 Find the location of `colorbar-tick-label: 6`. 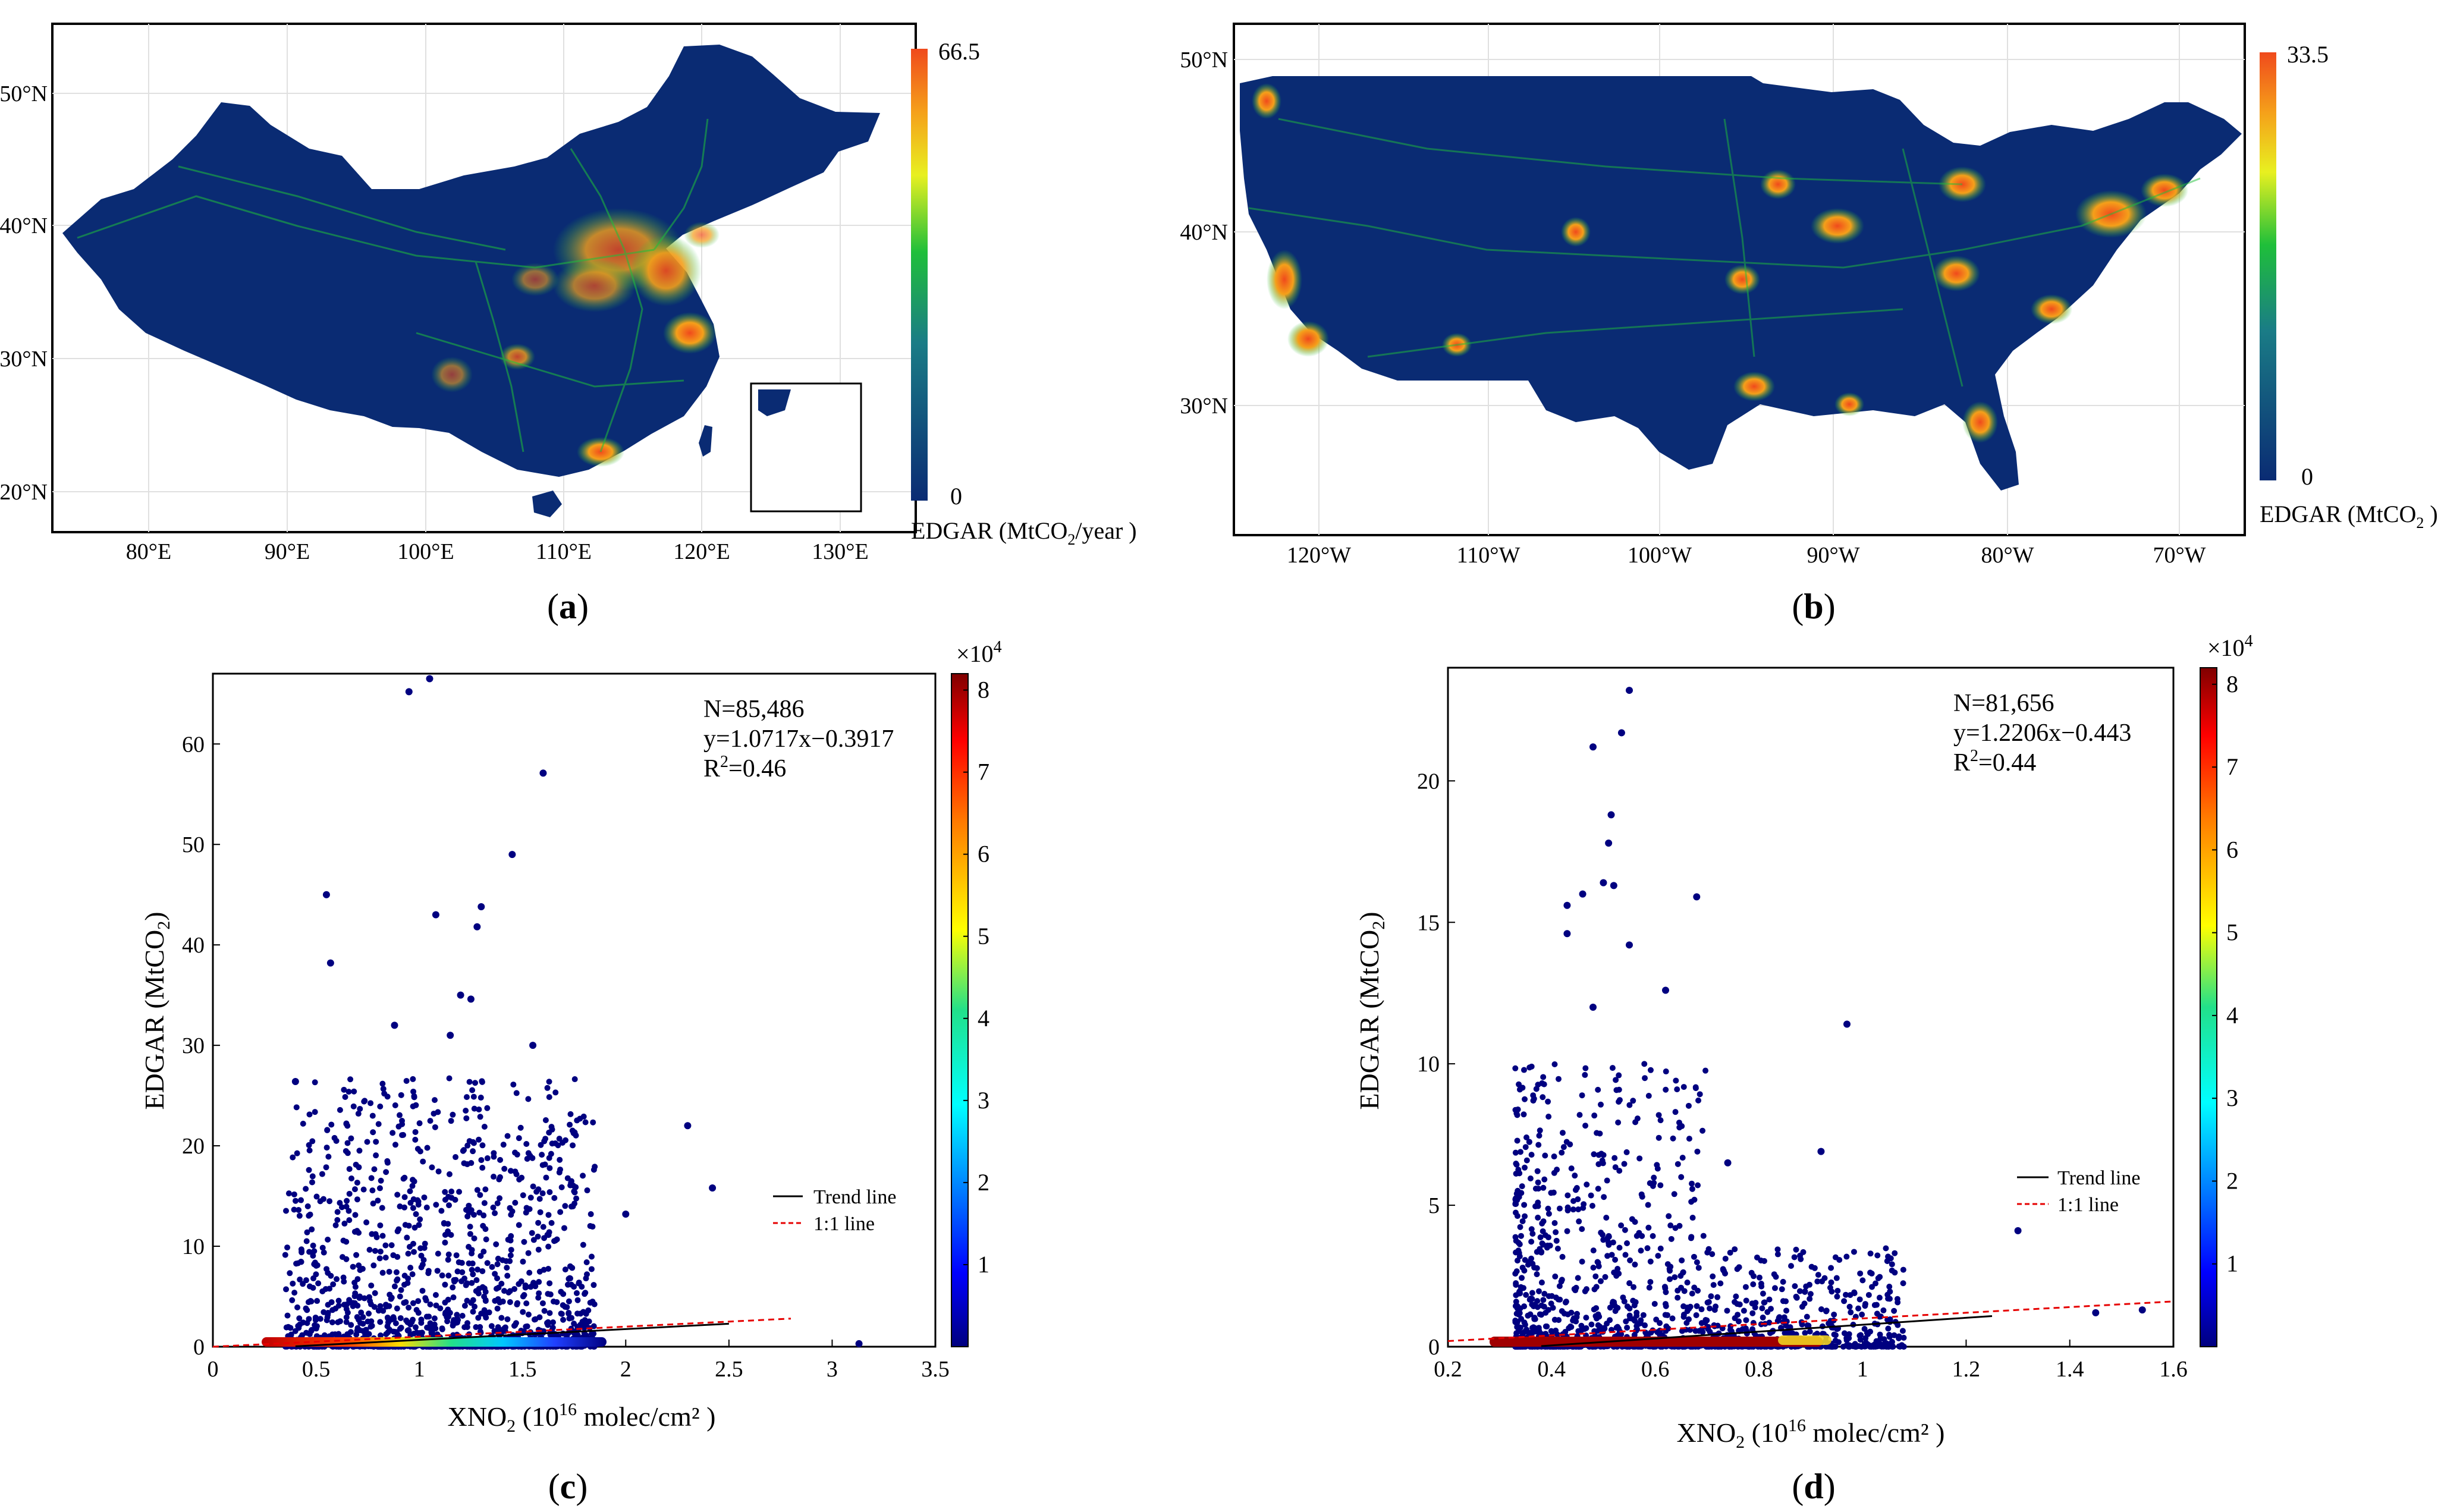

colorbar-tick-label: 6 is located at coordinates (983, 854).